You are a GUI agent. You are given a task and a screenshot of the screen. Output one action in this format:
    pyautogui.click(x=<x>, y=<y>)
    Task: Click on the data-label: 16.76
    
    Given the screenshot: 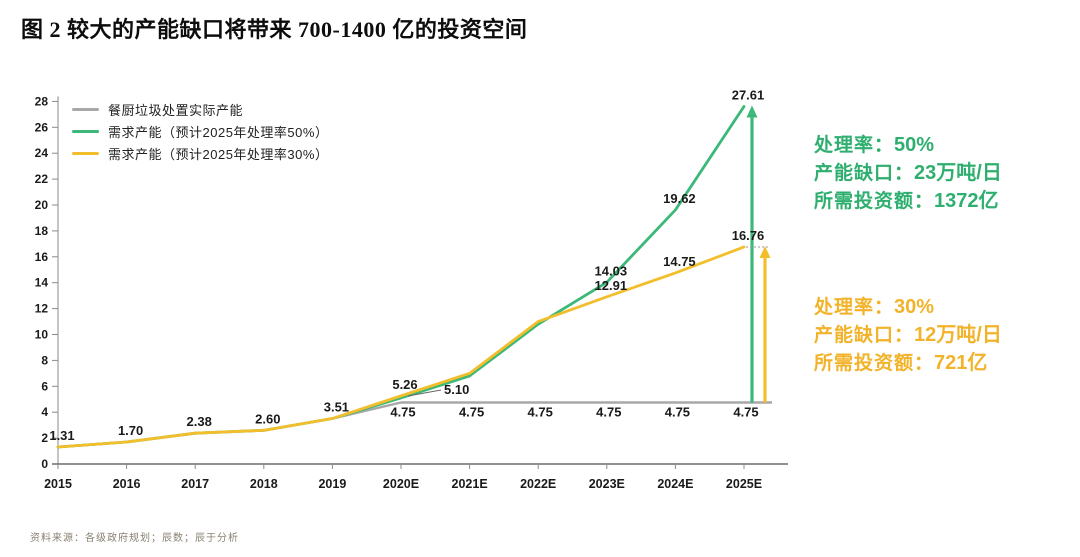 What is the action you would take?
    pyautogui.click(x=748, y=235)
    